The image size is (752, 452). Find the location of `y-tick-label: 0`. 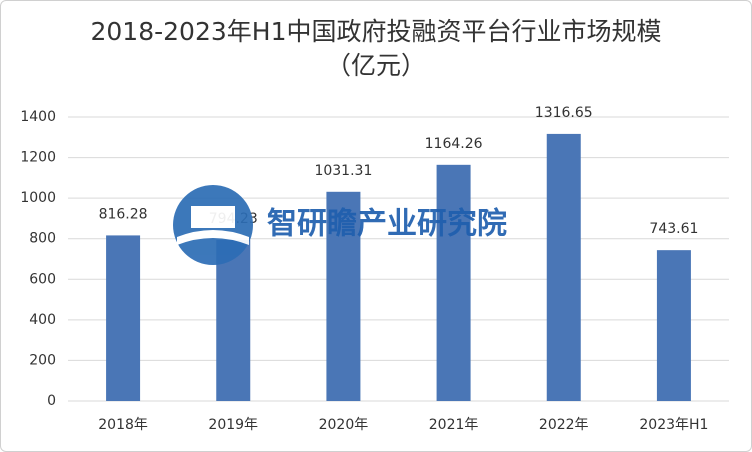

y-tick-label: 0 is located at coordinates (51, 401).